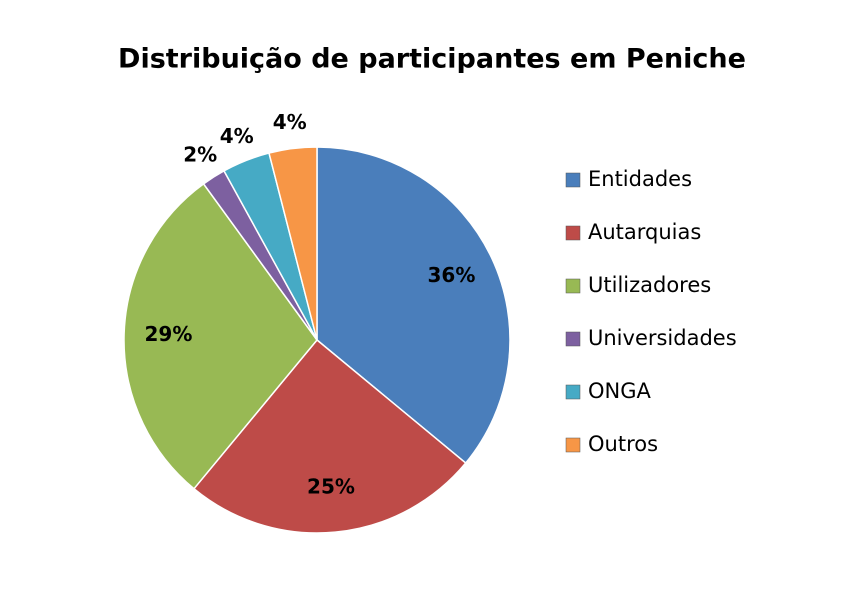  What do you see at coordinates (623, 444) in the screenshot?
I see `legend-label: Outros` at bounding box center [623, 444].